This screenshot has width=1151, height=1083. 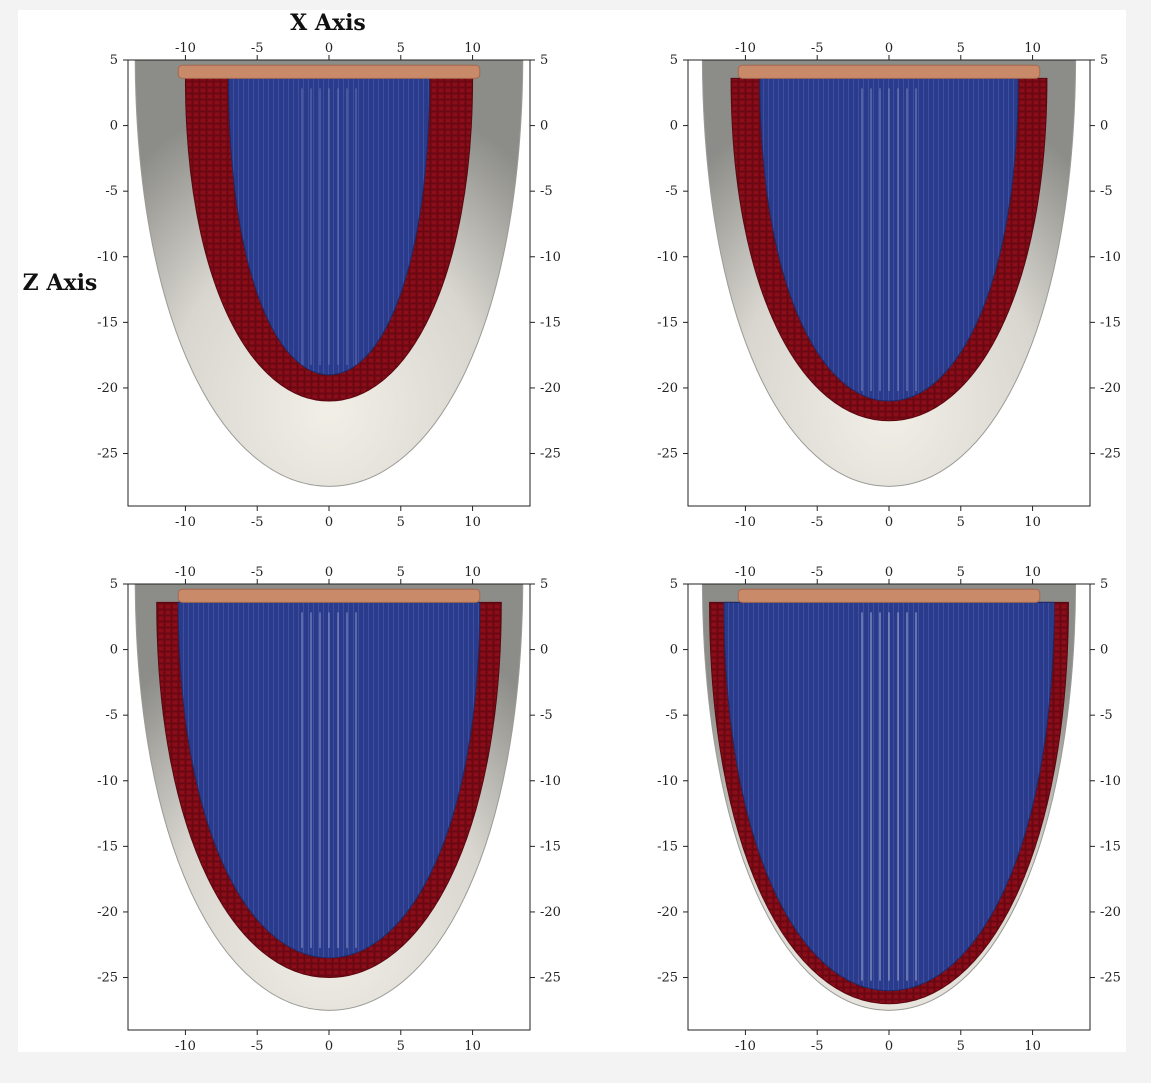 I want to click on x-axis-title: X Axis, so click(x=328, y=23).